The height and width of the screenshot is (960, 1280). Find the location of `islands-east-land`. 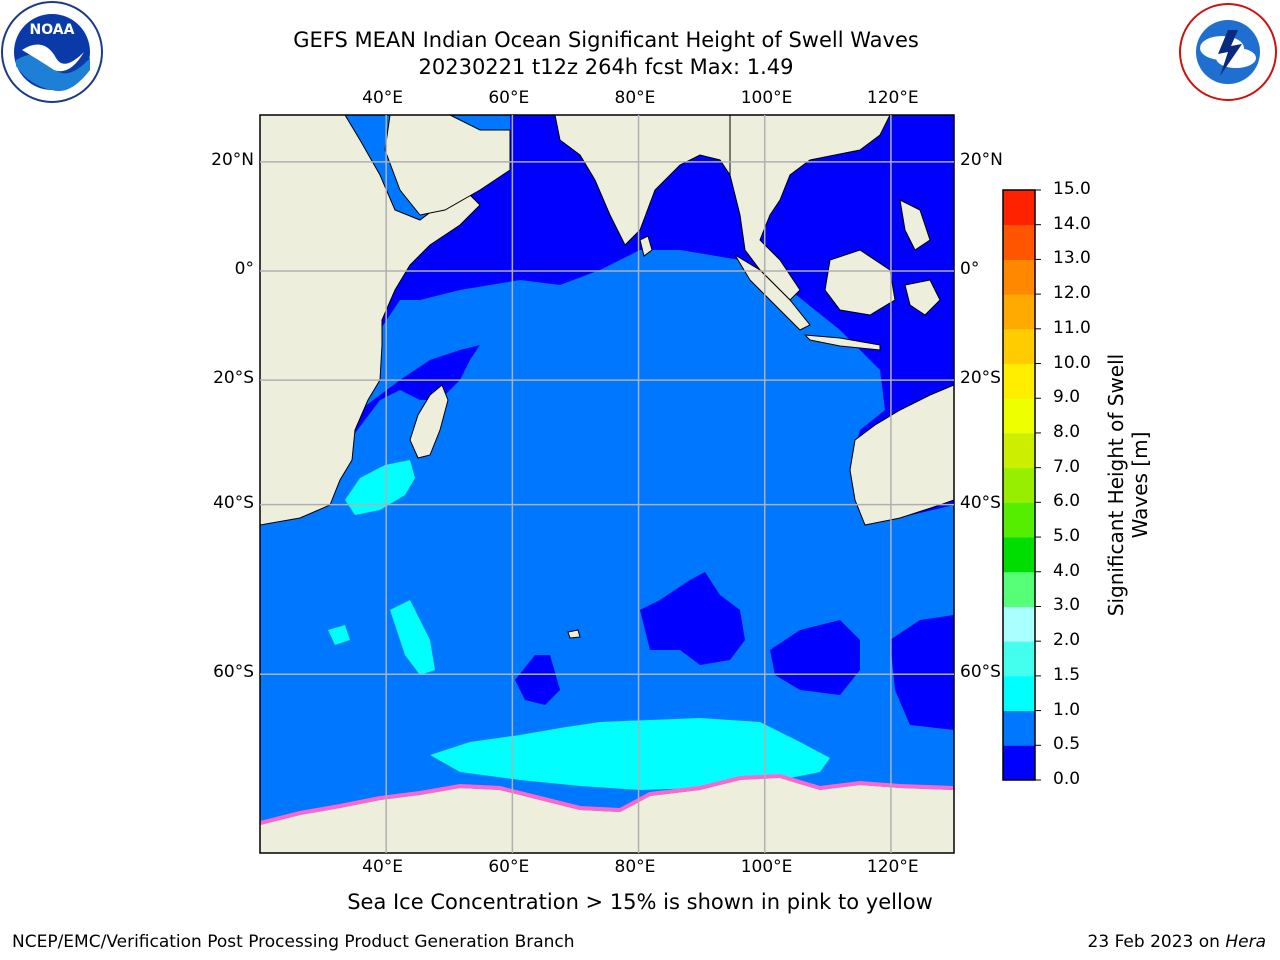

islands-east-land is located at coordinates (915, 225).